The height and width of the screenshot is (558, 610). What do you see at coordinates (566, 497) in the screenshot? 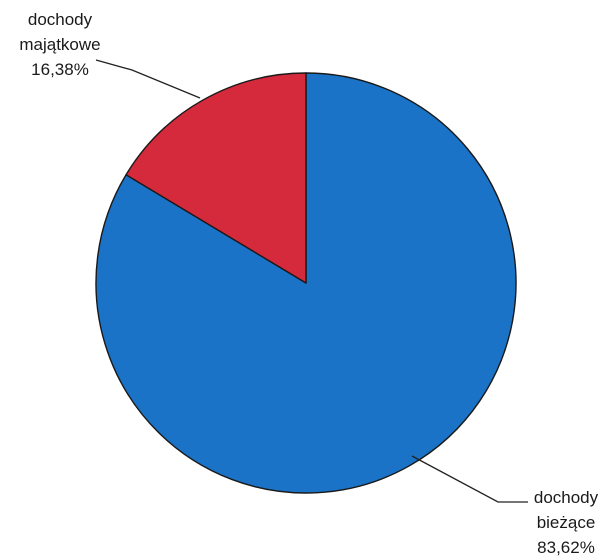
I see `label-biezace-line1: dochody` at bounding box center [566, 497].